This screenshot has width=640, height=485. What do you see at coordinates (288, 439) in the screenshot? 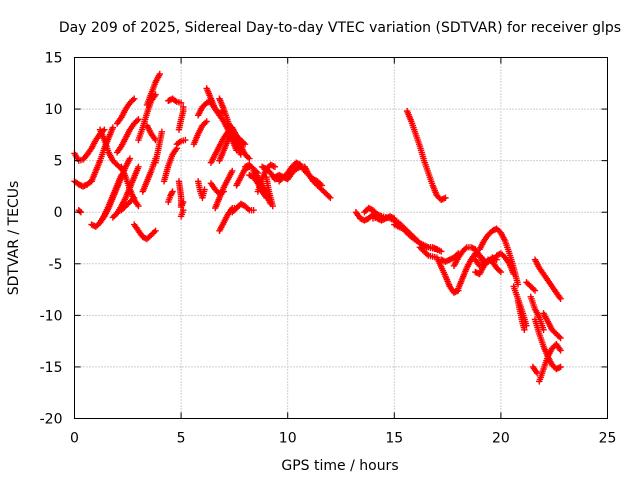
I see `x-tick-label: 10` at bounding box center [288, 439].